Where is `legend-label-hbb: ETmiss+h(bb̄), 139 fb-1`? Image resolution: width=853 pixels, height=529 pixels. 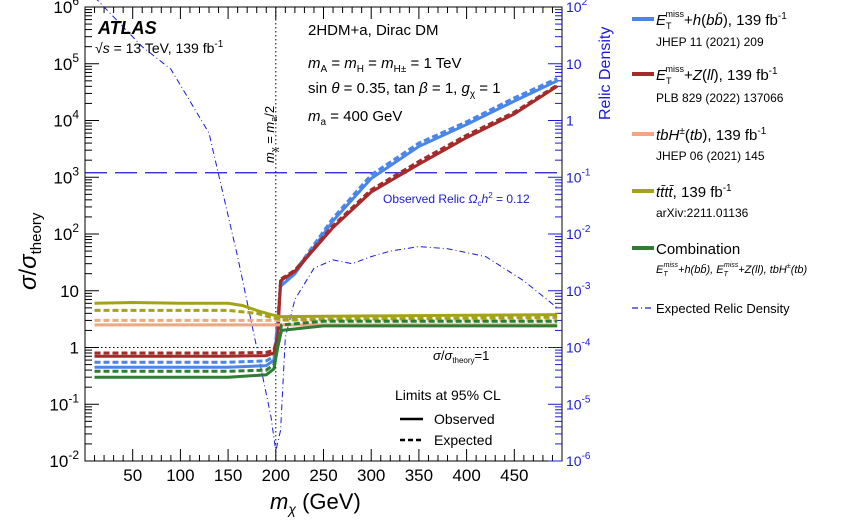 legend-label-hbb: ETmiss+h(bb̄), 139 fb-1 is located at coordinates (721, 20).